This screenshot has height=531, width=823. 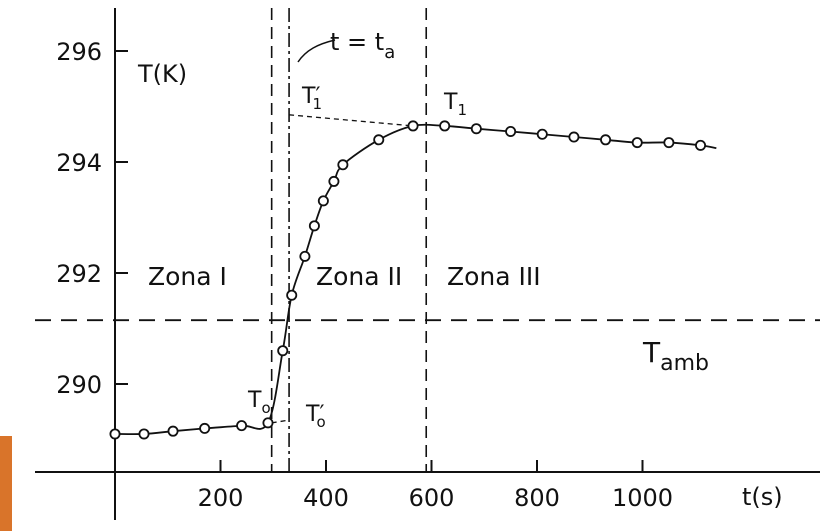 I want to click on zone-1-label: Zona I, so click(x=187, y=276).